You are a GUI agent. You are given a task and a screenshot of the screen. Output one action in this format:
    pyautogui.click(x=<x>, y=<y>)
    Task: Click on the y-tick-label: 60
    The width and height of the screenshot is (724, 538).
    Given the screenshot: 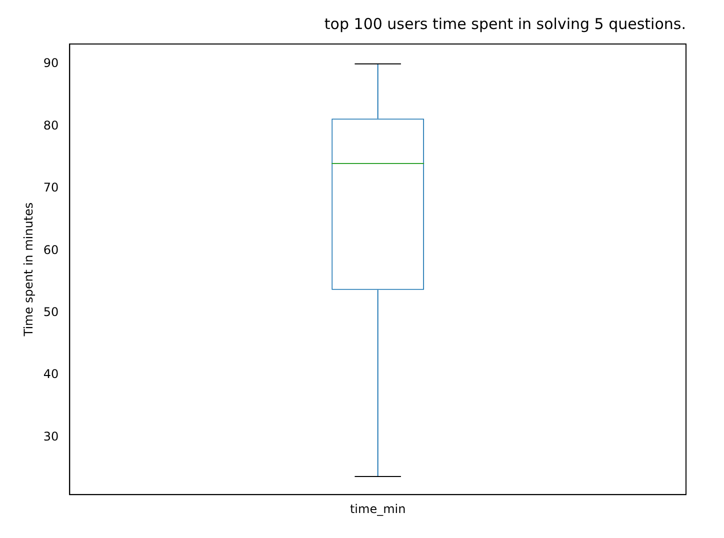 What is the action you would take?
    pyautogui.click(x=51, y=249)
    